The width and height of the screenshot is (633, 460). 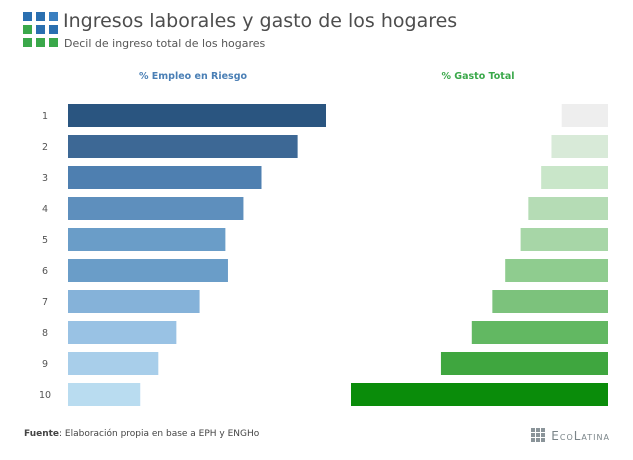 I want to click on chart-subtitle: Decil de ingreso total de los hogares, so click(x=165, y=43).